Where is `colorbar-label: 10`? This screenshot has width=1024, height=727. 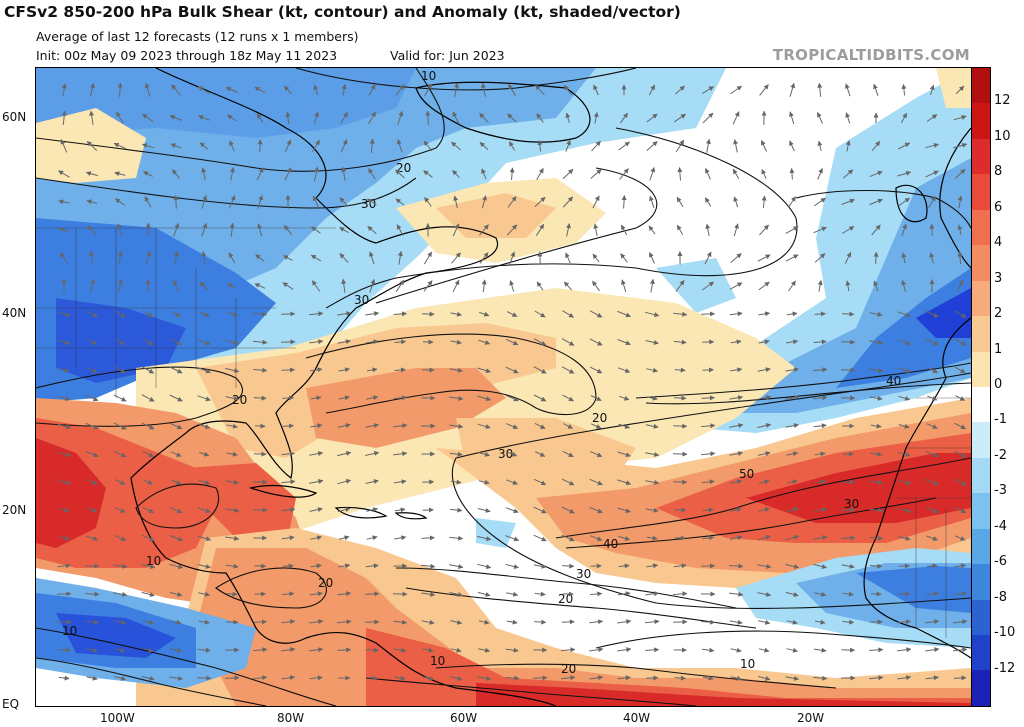 colorbar-label: 10 is located at coordinates (1002, 136).